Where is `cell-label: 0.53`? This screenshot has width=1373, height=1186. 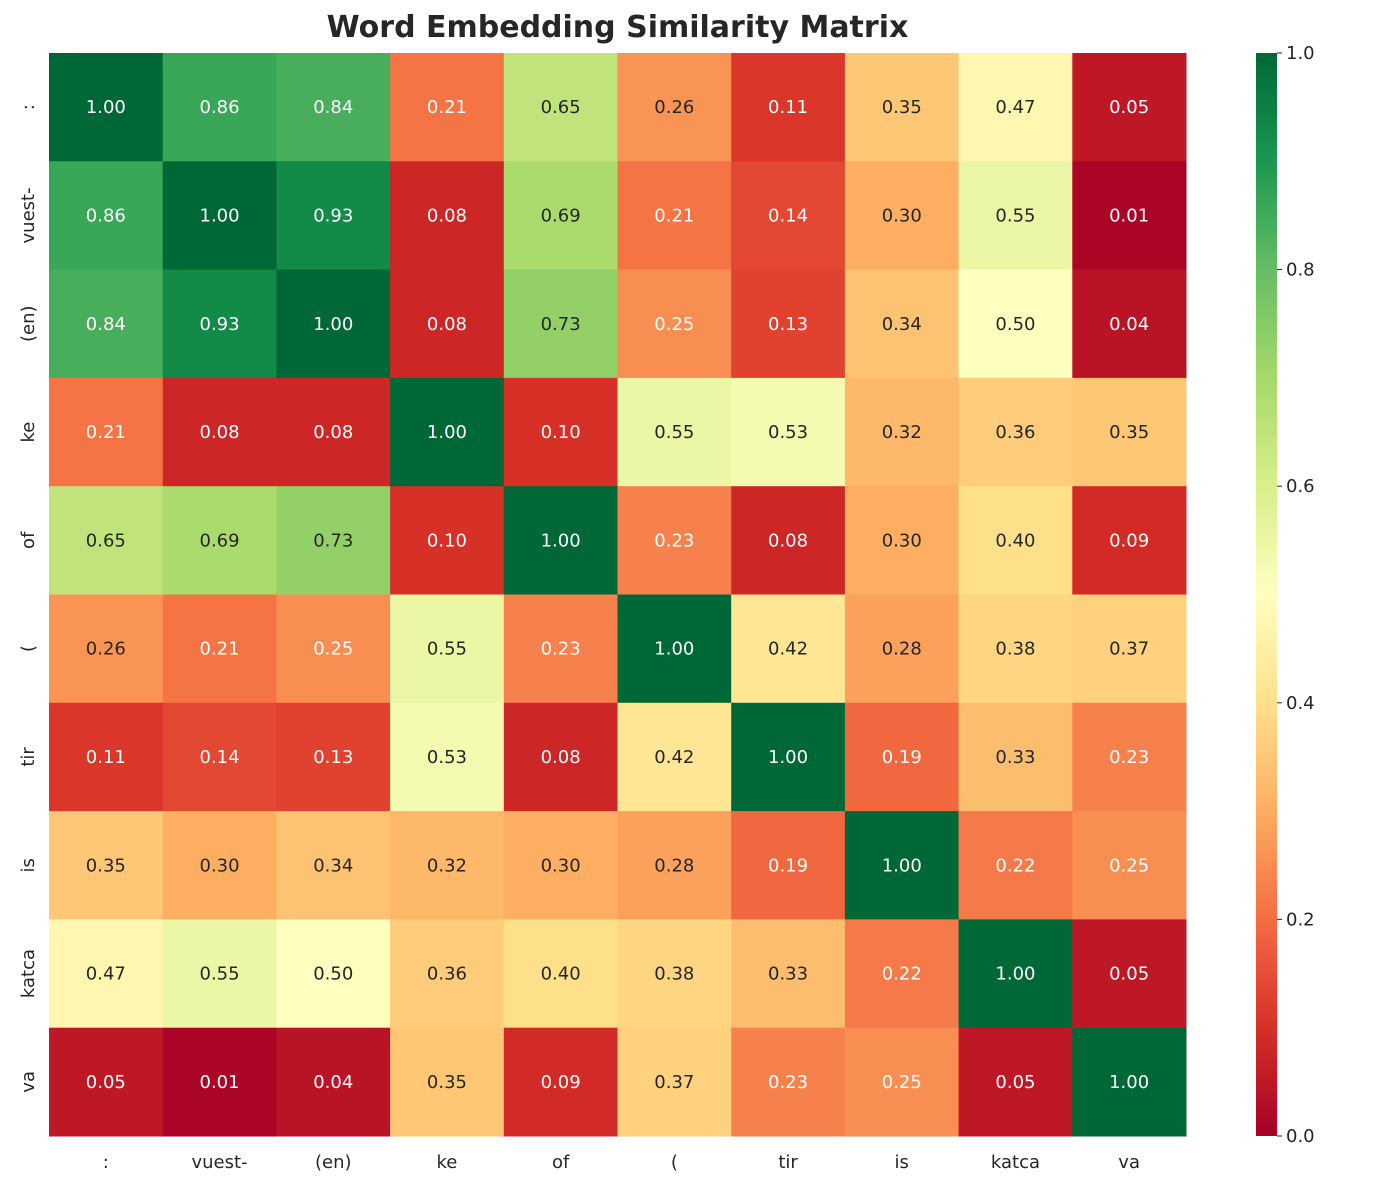
cell-label: 0.53 is located at coordinates (788, 432).